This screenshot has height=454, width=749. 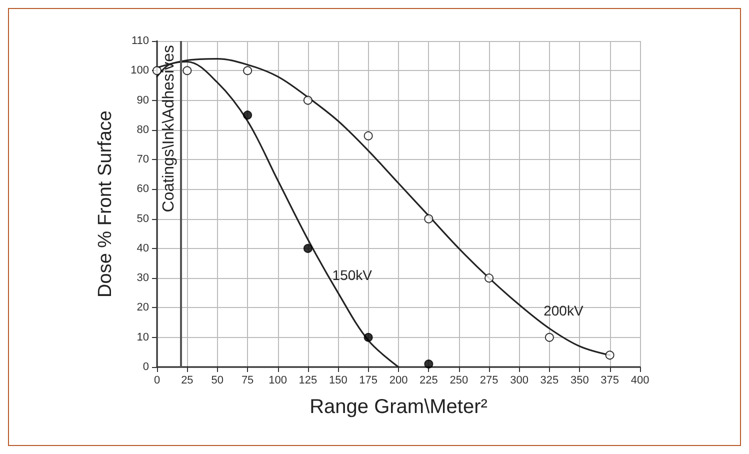 I want to click on x-tick-label: 350, so click(x=579, y=380).